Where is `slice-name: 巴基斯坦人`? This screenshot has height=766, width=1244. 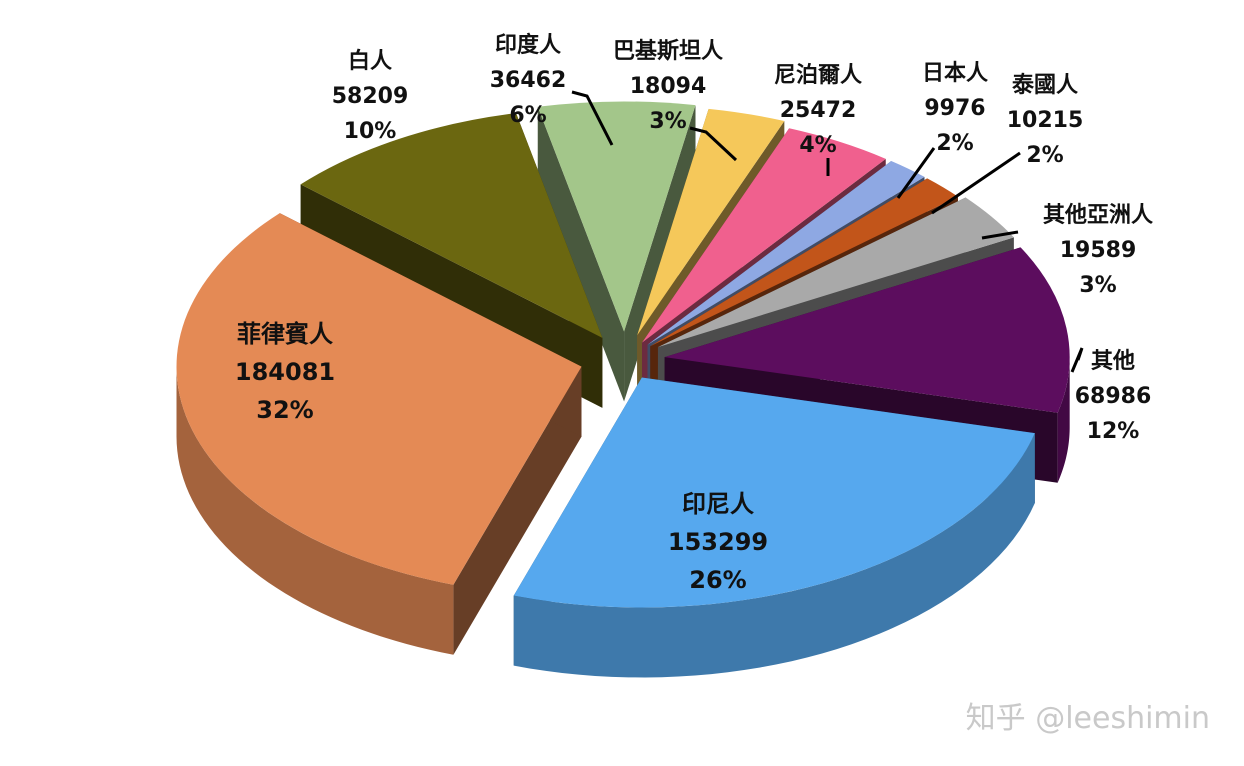 slice-name: 巴基斯坦人 is located at coordinates (668, 51).